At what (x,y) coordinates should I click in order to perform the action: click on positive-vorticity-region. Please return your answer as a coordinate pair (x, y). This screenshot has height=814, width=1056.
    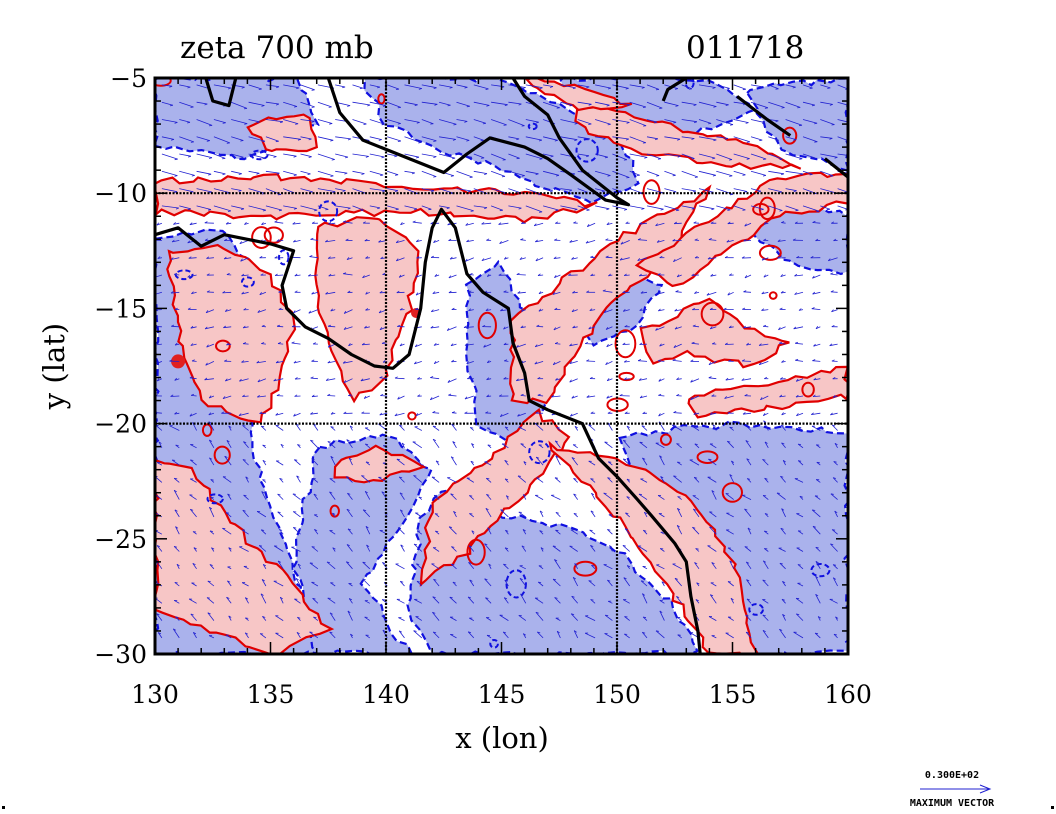
    Looking at the image, I should click on (231, 333).